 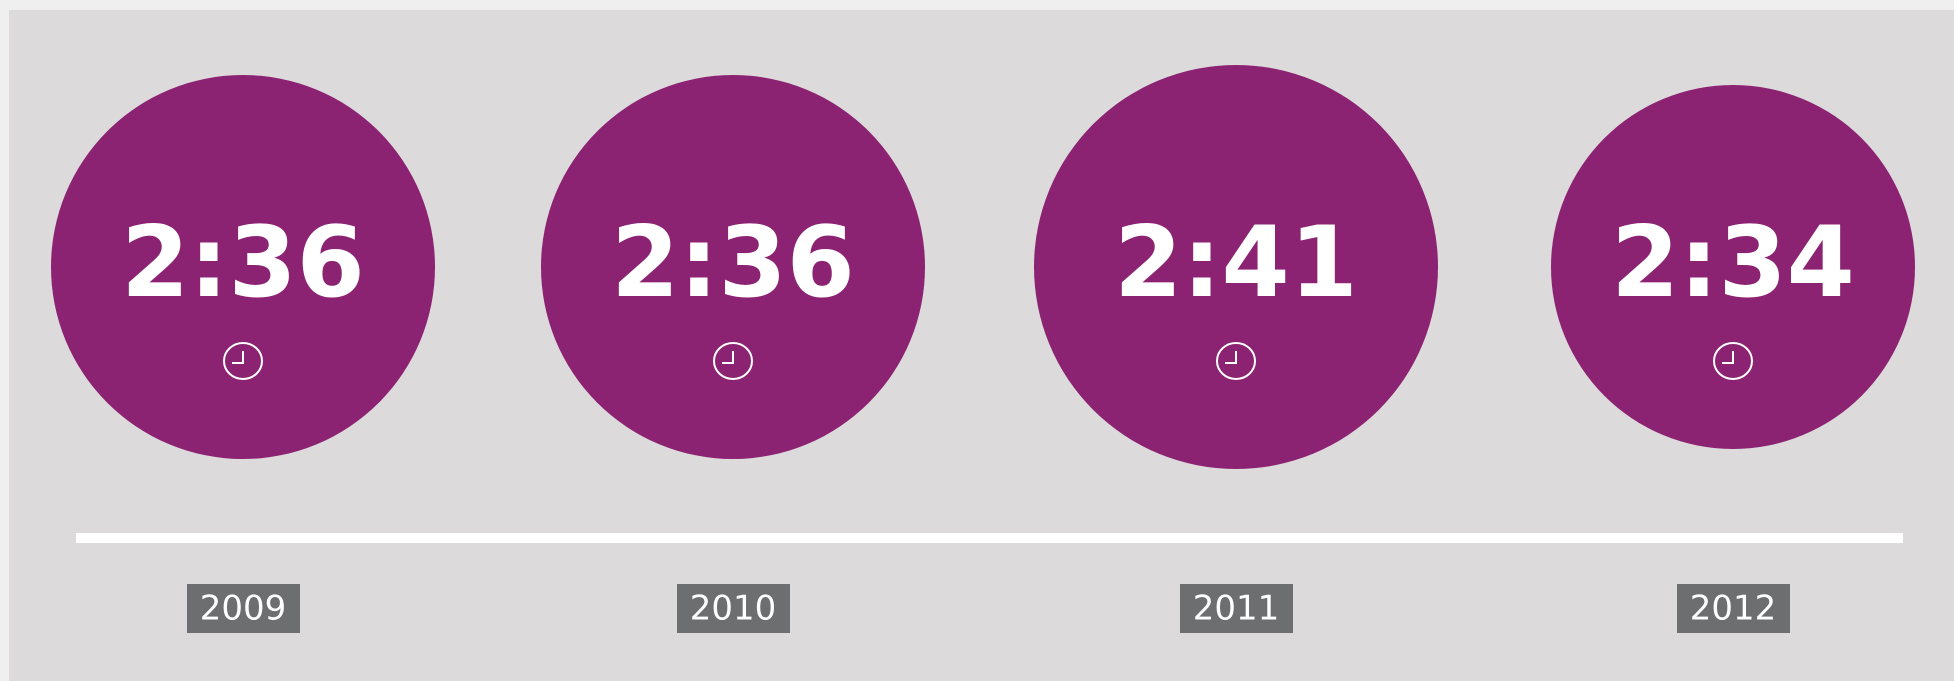 What do you see at coordinates (989, 538) in the screenshot?
I see `timeline` at bounding box center [989, 538].